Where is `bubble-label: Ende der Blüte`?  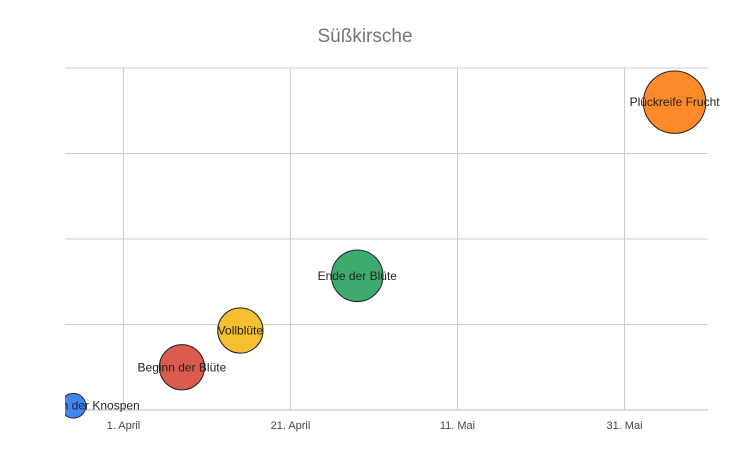
bubble-label: Ende der Blüte is located at coordinates (358, 276).